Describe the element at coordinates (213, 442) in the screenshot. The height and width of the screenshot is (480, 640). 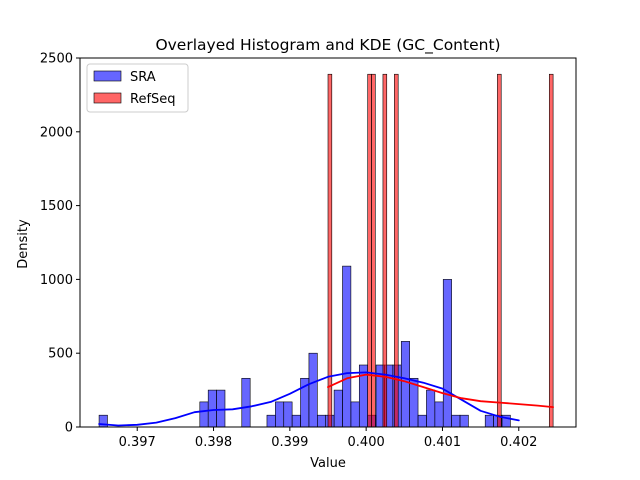
I see `x-tick-label: 0.398` at that location.